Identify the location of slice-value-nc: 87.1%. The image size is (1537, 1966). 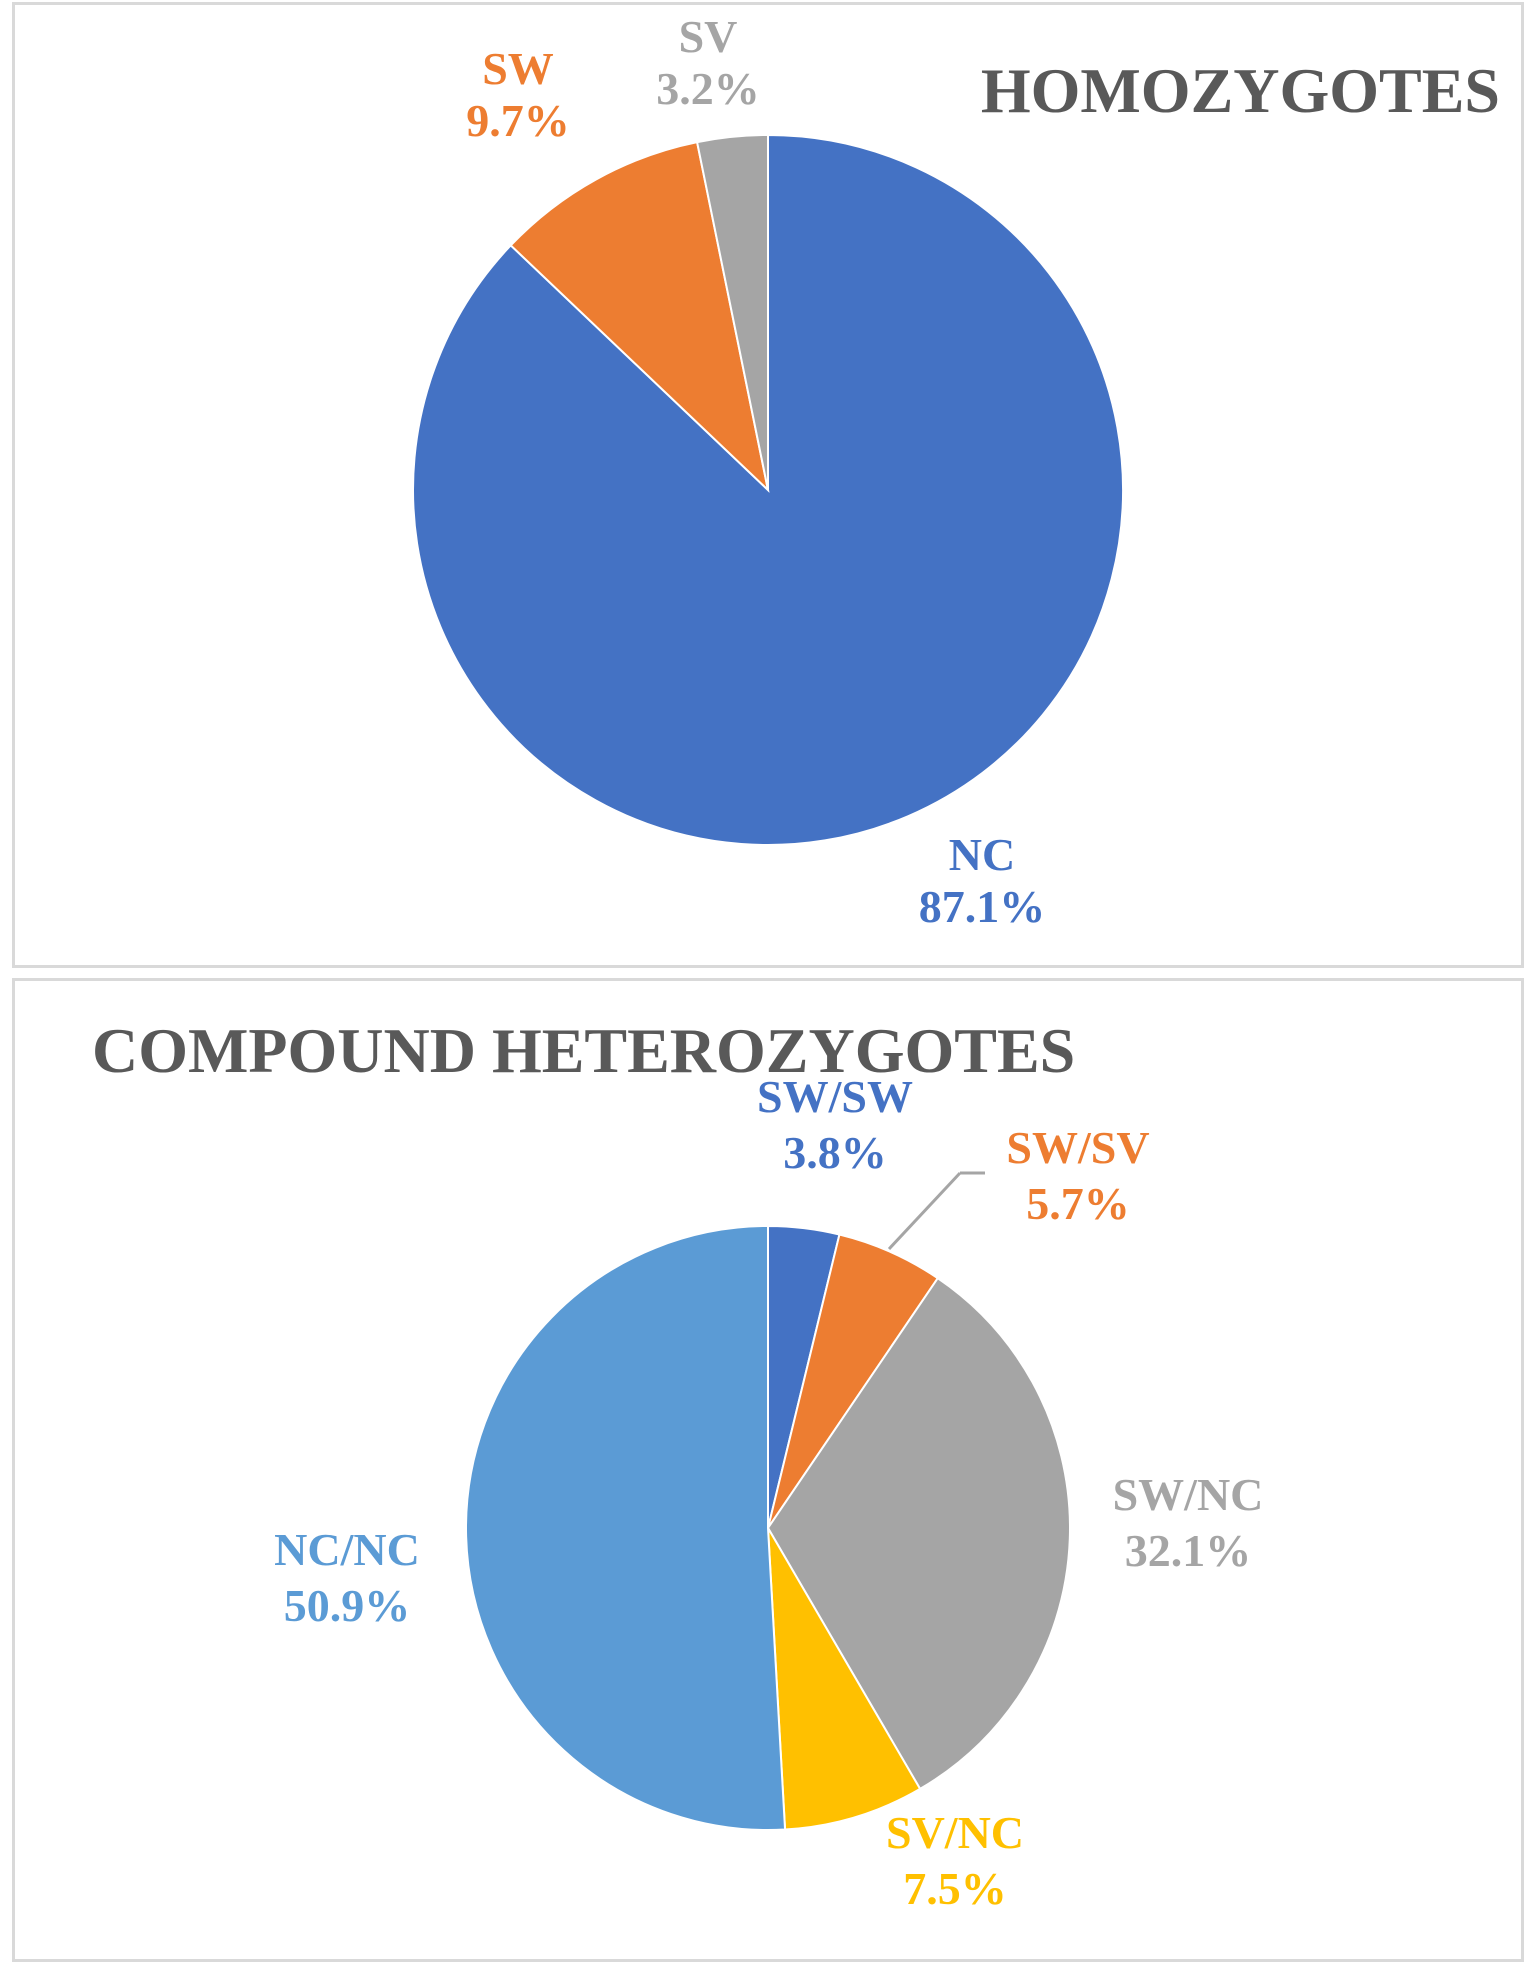
(982, 906).